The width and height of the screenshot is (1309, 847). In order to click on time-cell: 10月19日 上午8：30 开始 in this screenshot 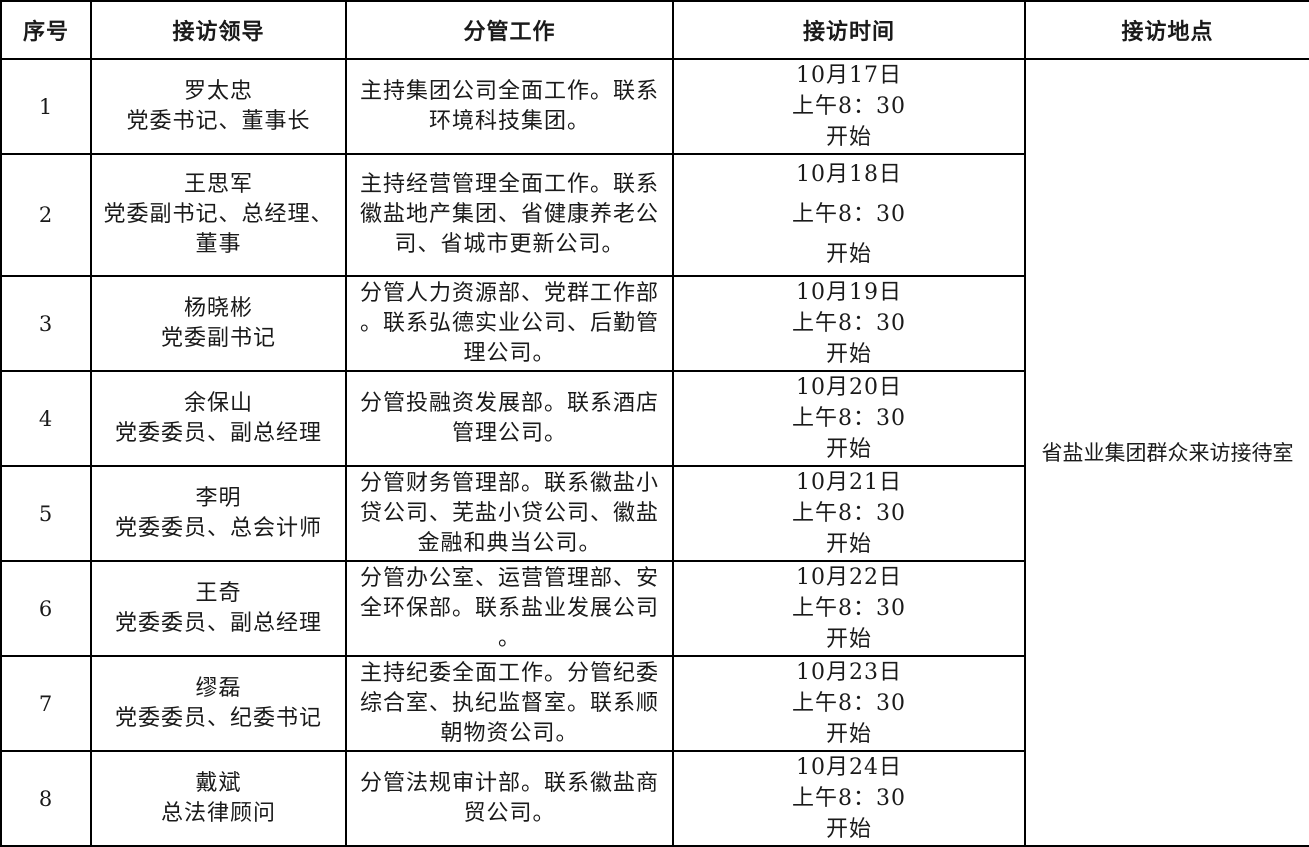, I will do `click(849, 323)`.